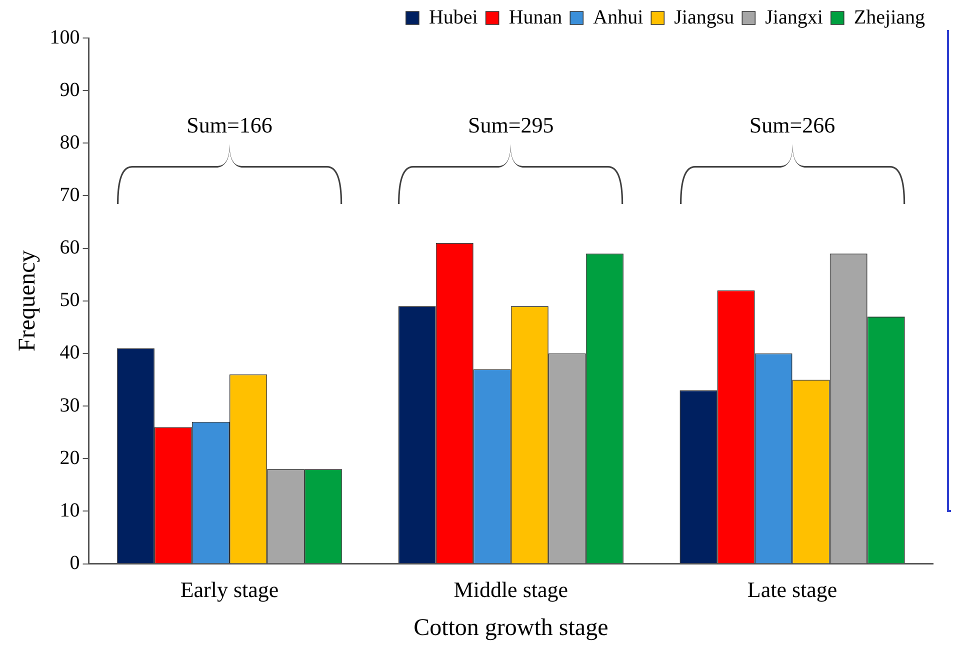  Describe the element at coordinates (70, 405) in the screenshot. I see `y-tick-label: 30` at that location.